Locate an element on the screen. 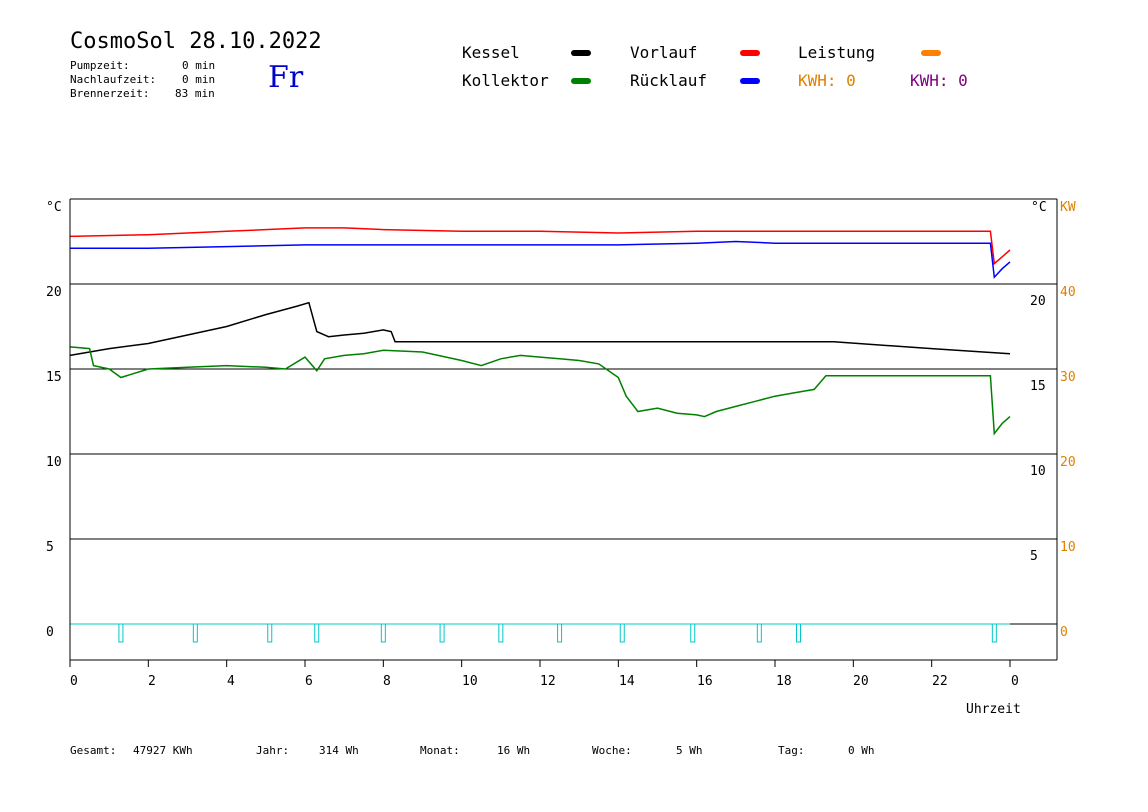 The width and height of the screenshot is (1148, 812). x-tick: 8 is located at coordinates (387, 681).